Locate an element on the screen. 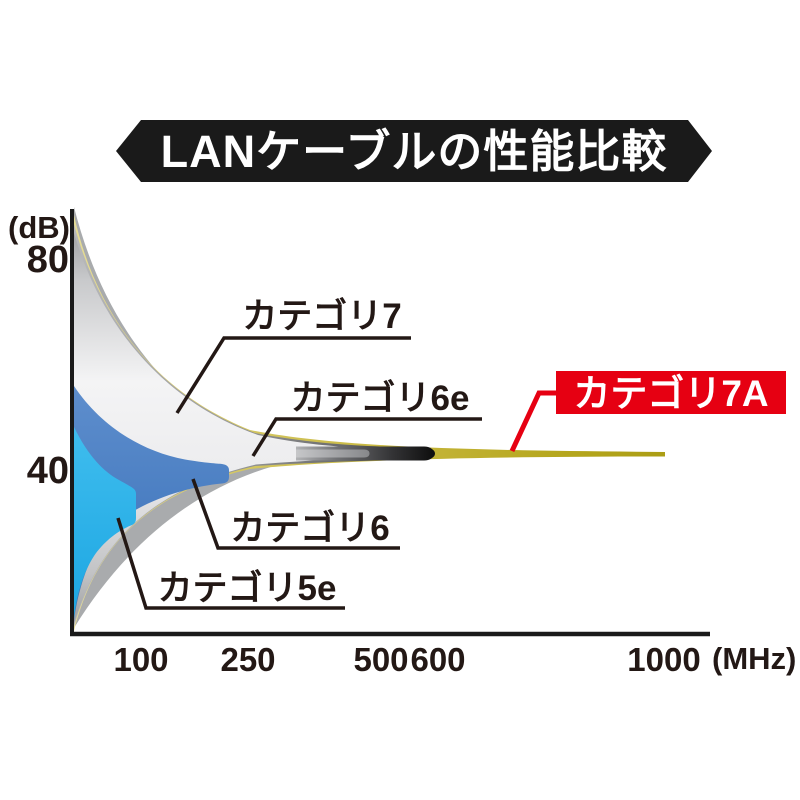 This screenshot has height=800, width=800. page-title: LANケーブルの性能比較 is located at coordinates (414, 151).